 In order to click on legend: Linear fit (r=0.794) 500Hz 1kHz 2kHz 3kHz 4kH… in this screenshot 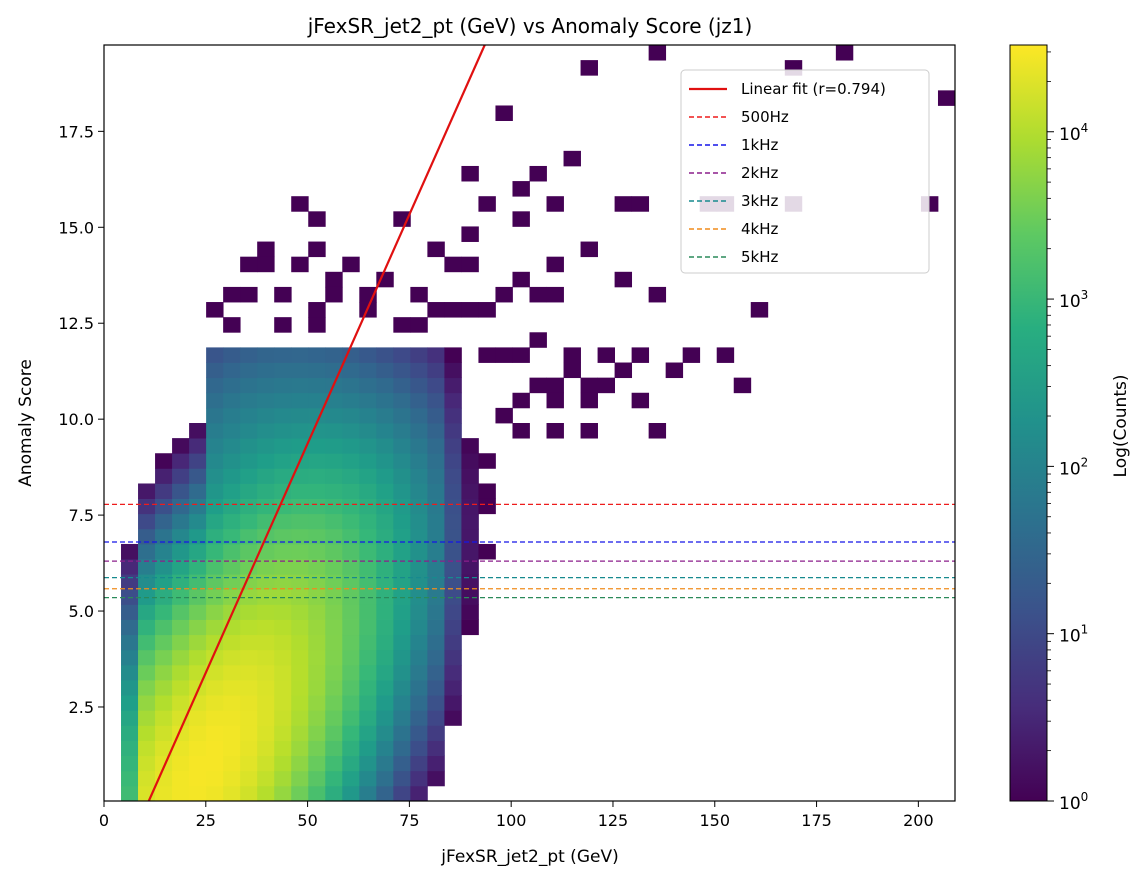, I will do `click(805, 171)`.